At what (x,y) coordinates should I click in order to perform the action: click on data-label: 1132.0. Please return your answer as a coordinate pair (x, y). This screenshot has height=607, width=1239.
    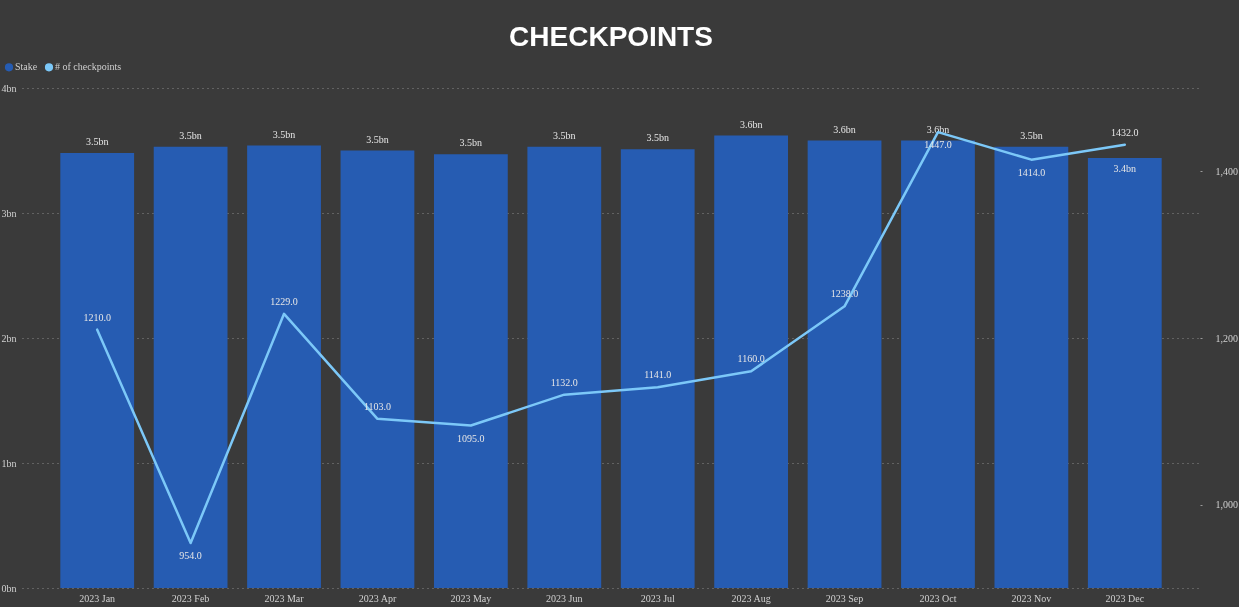
    Looking at the image, I should click on (564, 382).